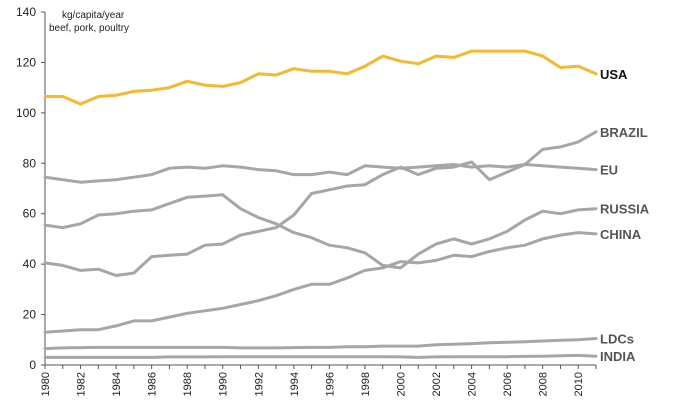 This screenshot has height=411, width=693. Describe the element at coordinates (188, 384) in the screenshot. I see `x-tick-label: 1988` at that location.